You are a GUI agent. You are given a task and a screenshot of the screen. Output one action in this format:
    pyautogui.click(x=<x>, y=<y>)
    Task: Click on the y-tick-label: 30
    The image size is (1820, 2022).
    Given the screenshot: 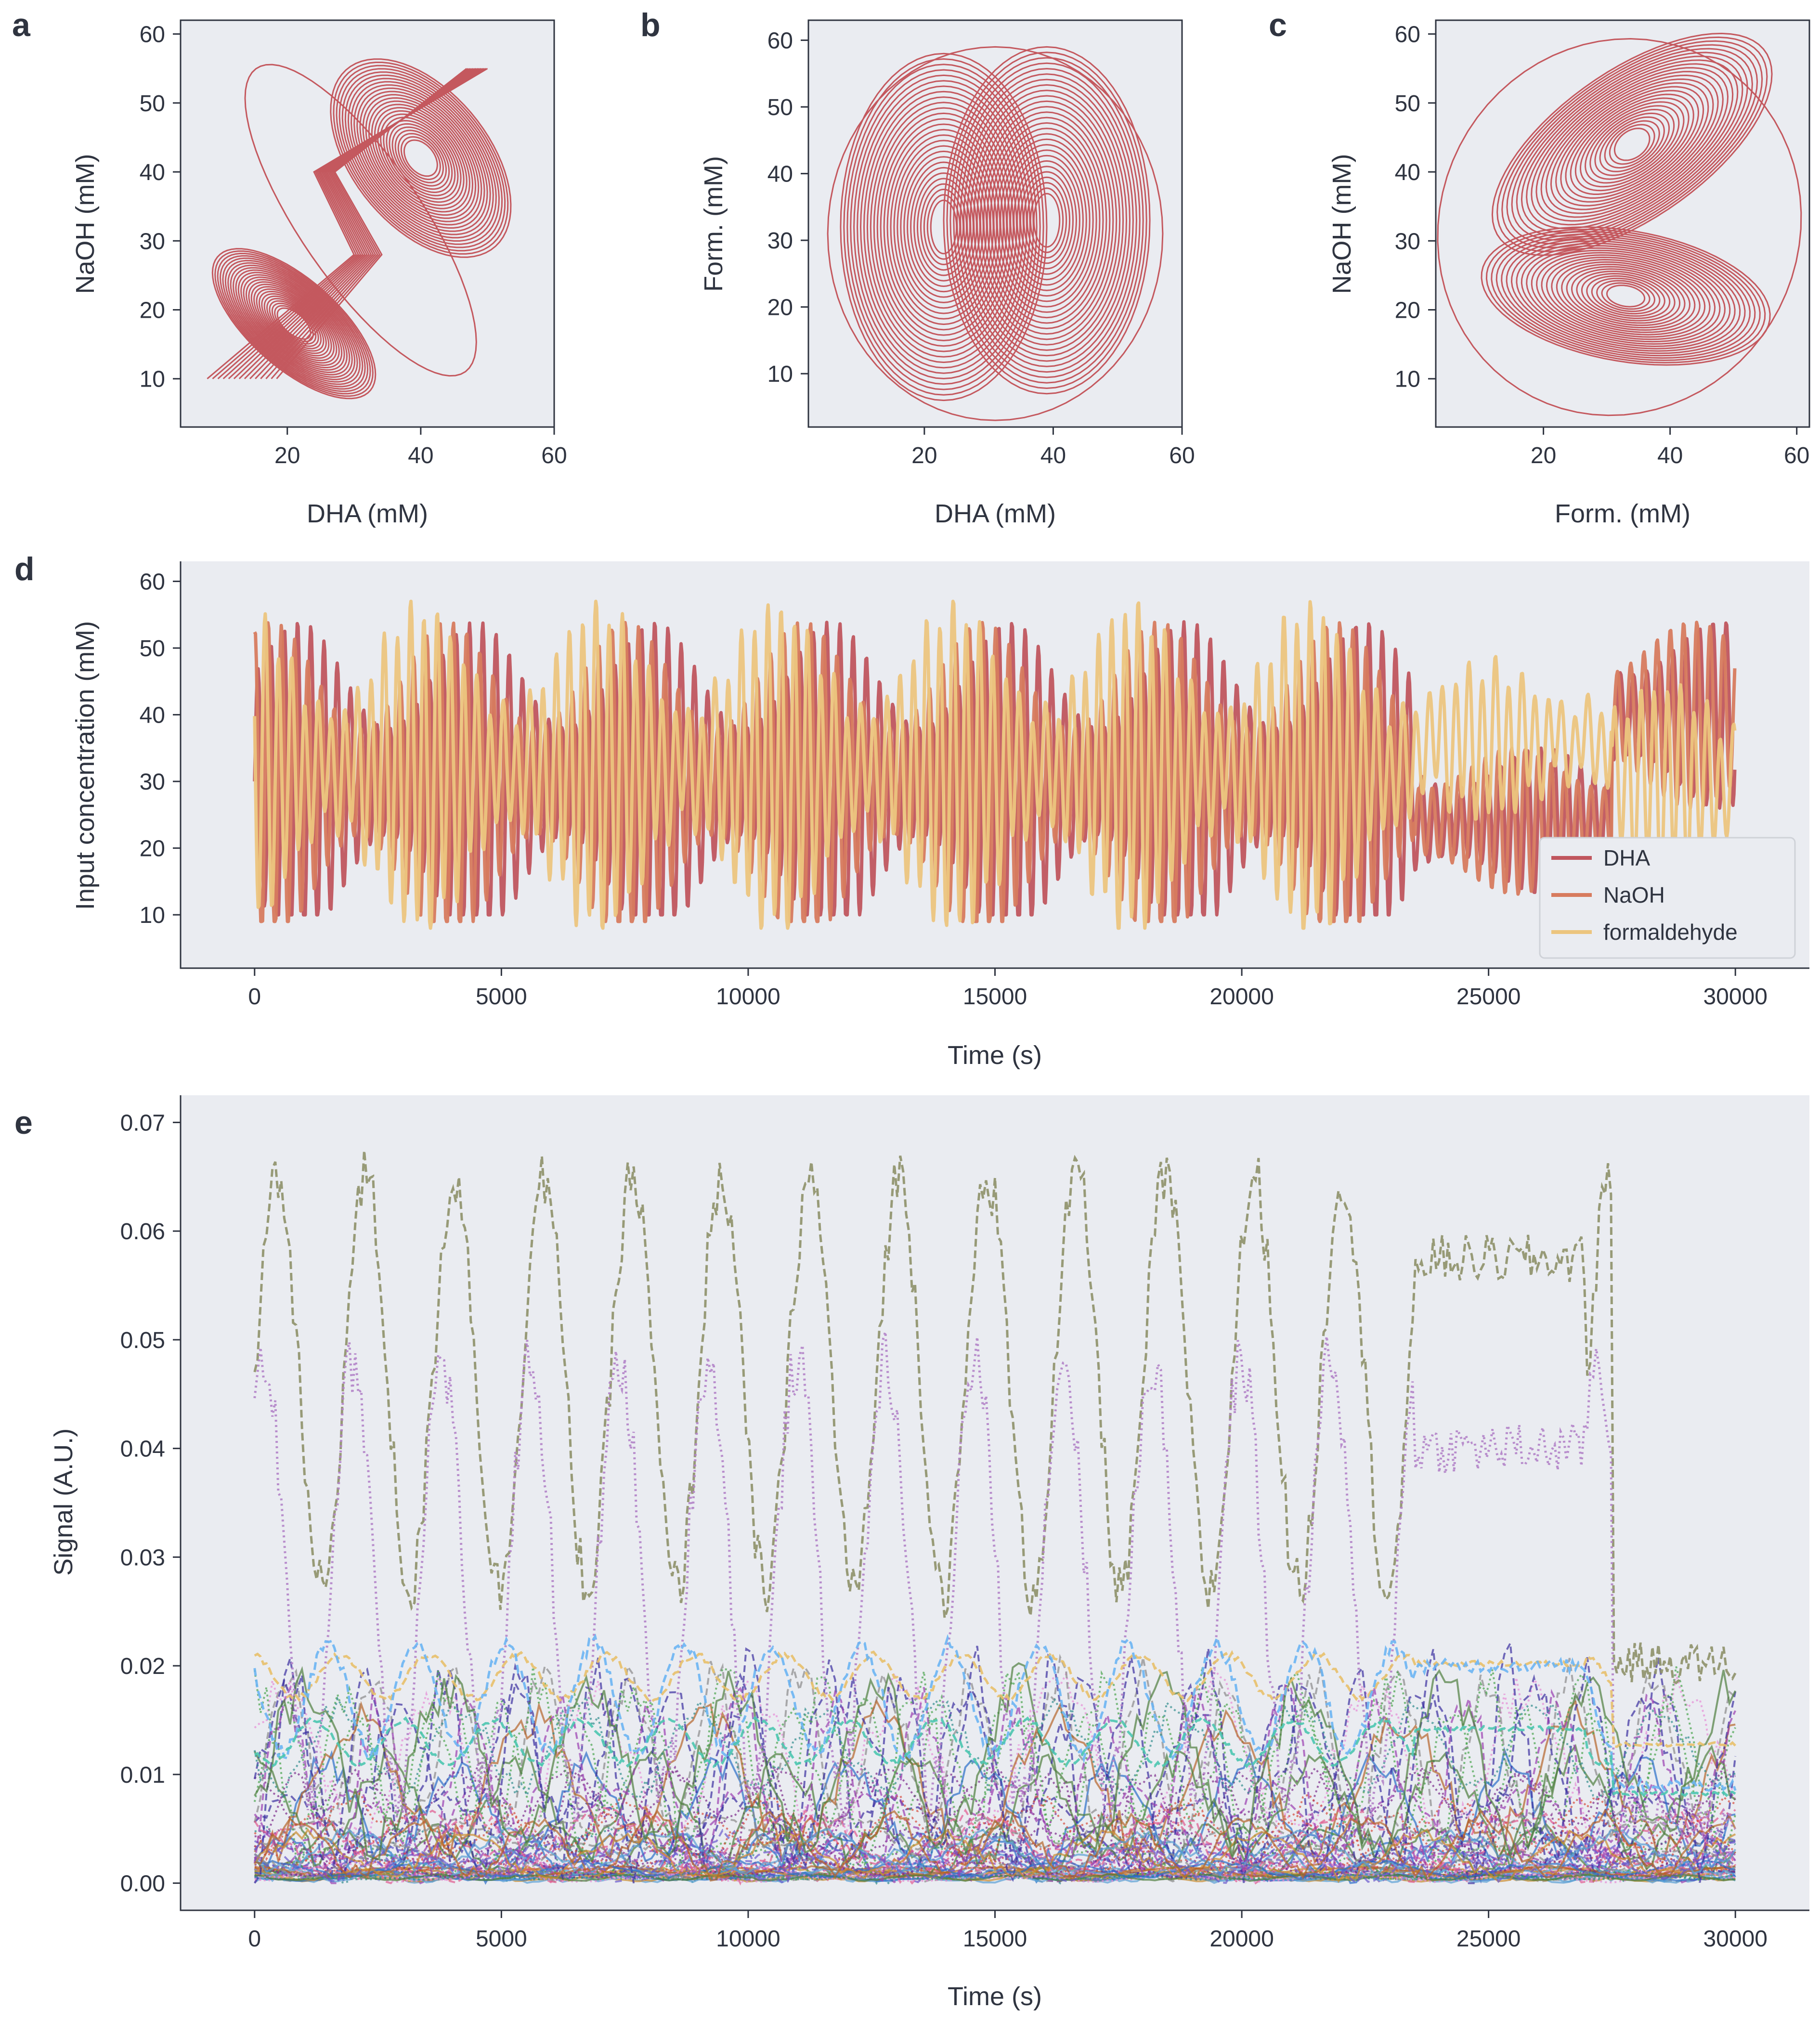 What is the action you would take?
    pyautogui.click(x=780, y=241)
    